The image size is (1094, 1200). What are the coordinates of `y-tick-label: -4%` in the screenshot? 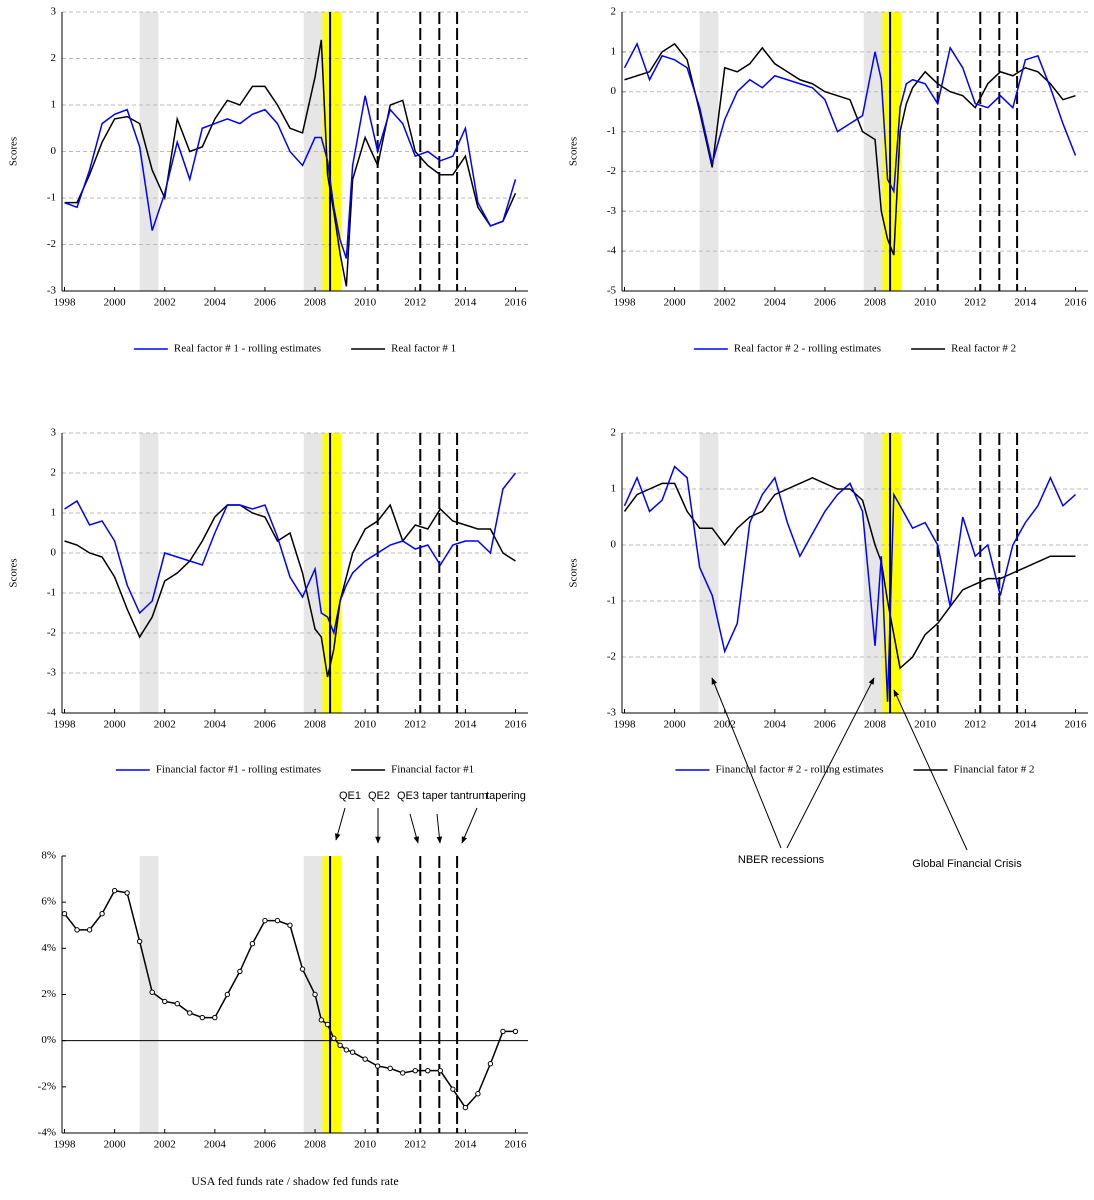 It's located at (47, 1133).